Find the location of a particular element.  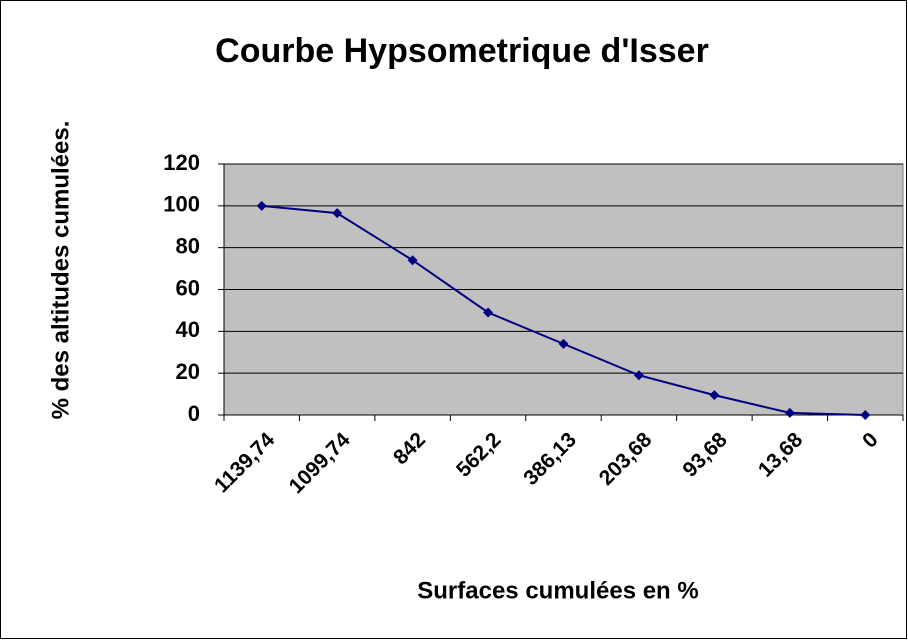

y-tick-label: 0 is located at coordinates (194, 413).